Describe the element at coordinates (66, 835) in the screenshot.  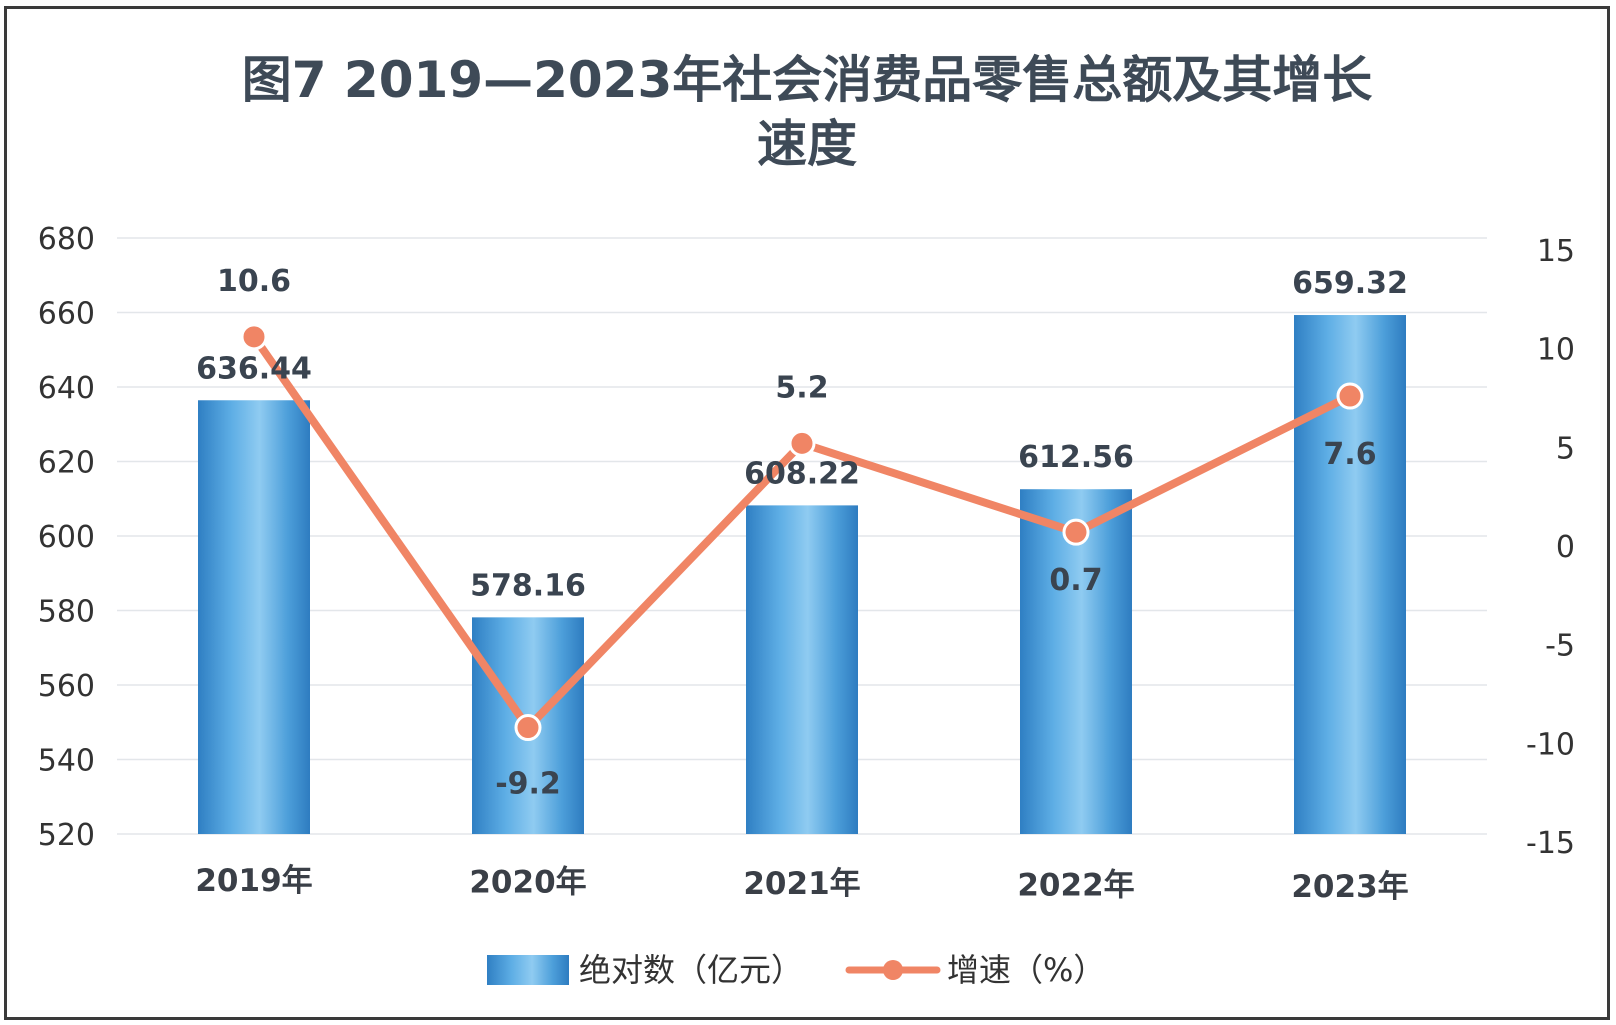
I see `left-tick-label: 520` at that location.